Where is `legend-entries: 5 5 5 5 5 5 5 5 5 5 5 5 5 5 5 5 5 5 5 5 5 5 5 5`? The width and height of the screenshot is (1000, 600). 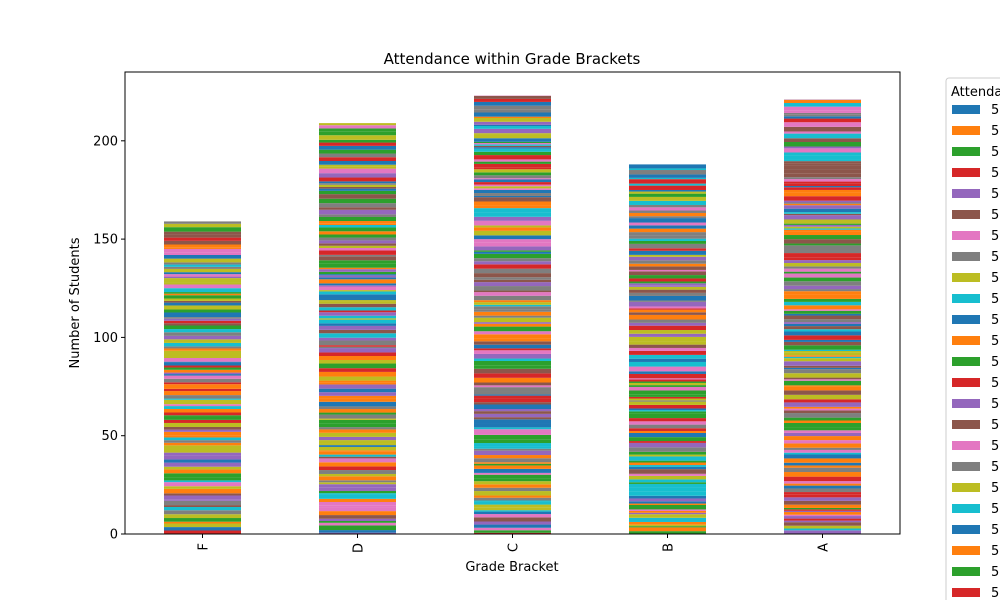
legend-entries: 5 5 5 5 5 5 5 5 5 5 5 5 5 5 5 5 5 5 5 5 5 5 5 5 is located at coordinates (975, 351).